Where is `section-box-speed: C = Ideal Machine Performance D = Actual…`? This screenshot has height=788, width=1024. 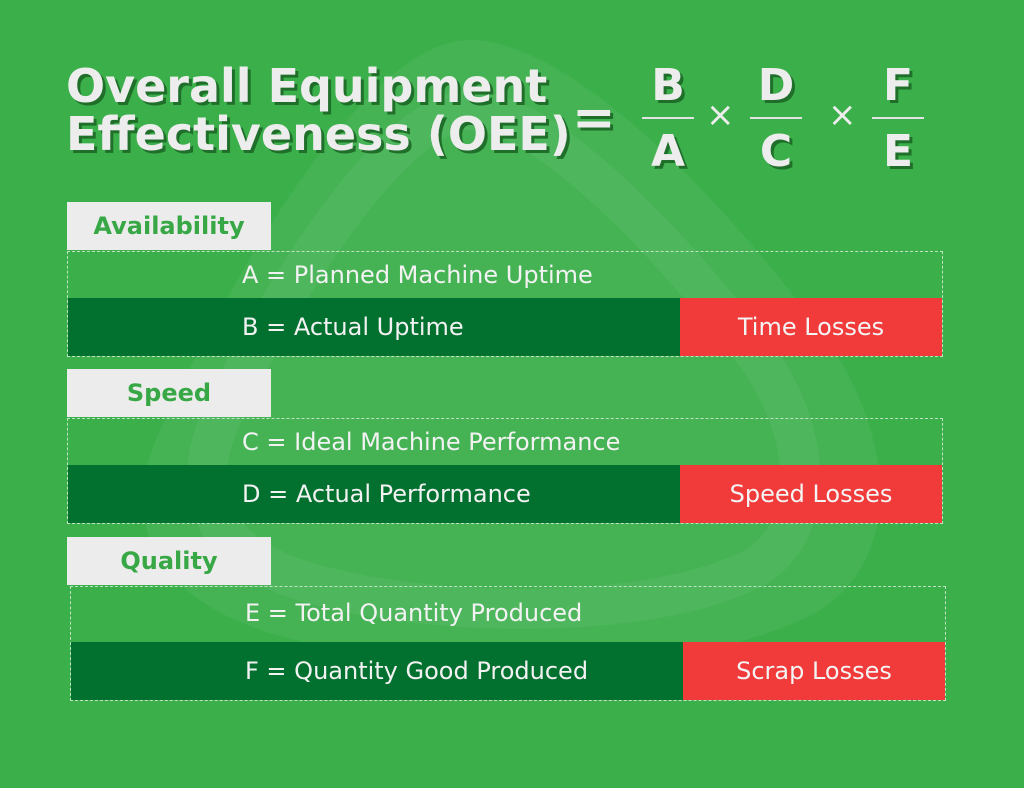 section-box-speed: C = Ideal Machine Performance D = Actual… is located at coordinates (505, 471).